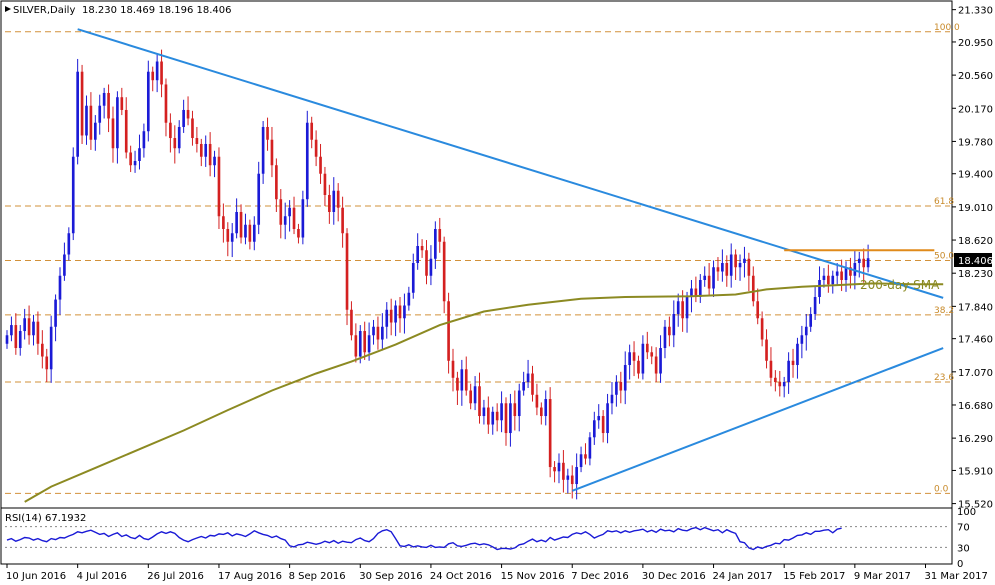  I want to click on header-arrow-icon, so click(8, 9).